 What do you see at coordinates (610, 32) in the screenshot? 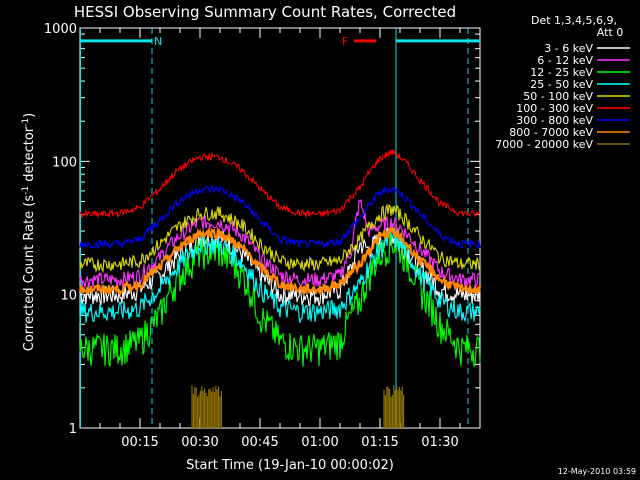
I see `legend-header-line-2: Att 0` at bounding box center [610, 32].